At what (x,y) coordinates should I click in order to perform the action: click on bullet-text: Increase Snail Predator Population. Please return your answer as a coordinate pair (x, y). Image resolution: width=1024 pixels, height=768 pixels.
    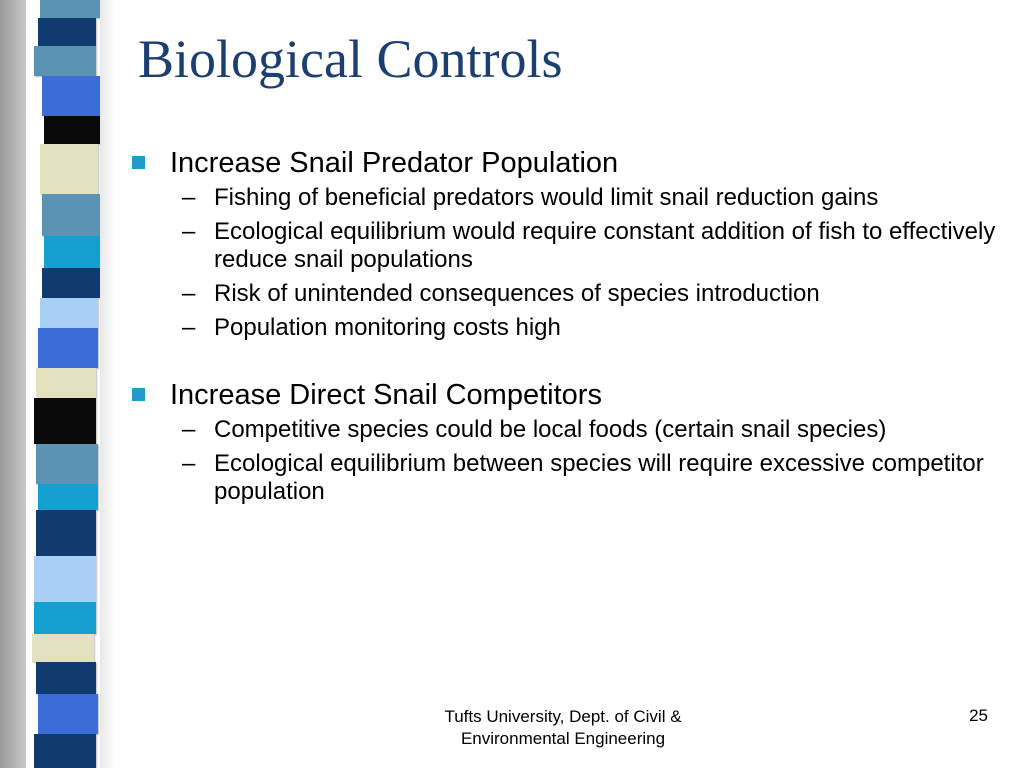
    Looking at the image, I should click on (394, 163).